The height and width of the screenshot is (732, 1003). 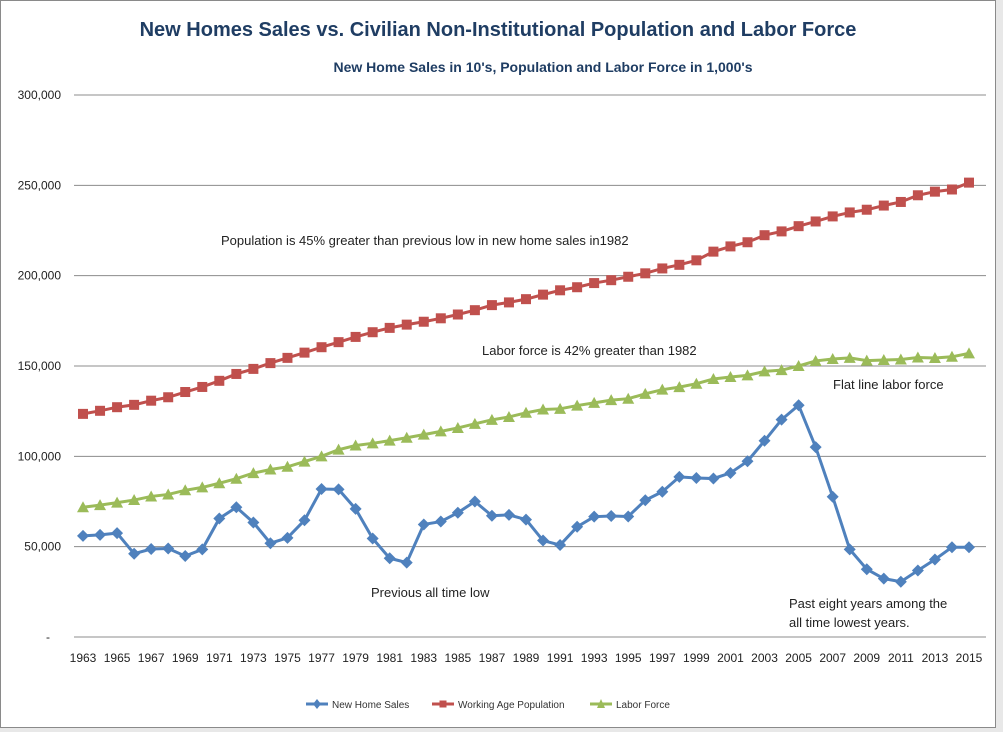 What do you see at coordinates (317, 704) in the screenshot?
I see `legend-marker` at bounding box center [317, 704].